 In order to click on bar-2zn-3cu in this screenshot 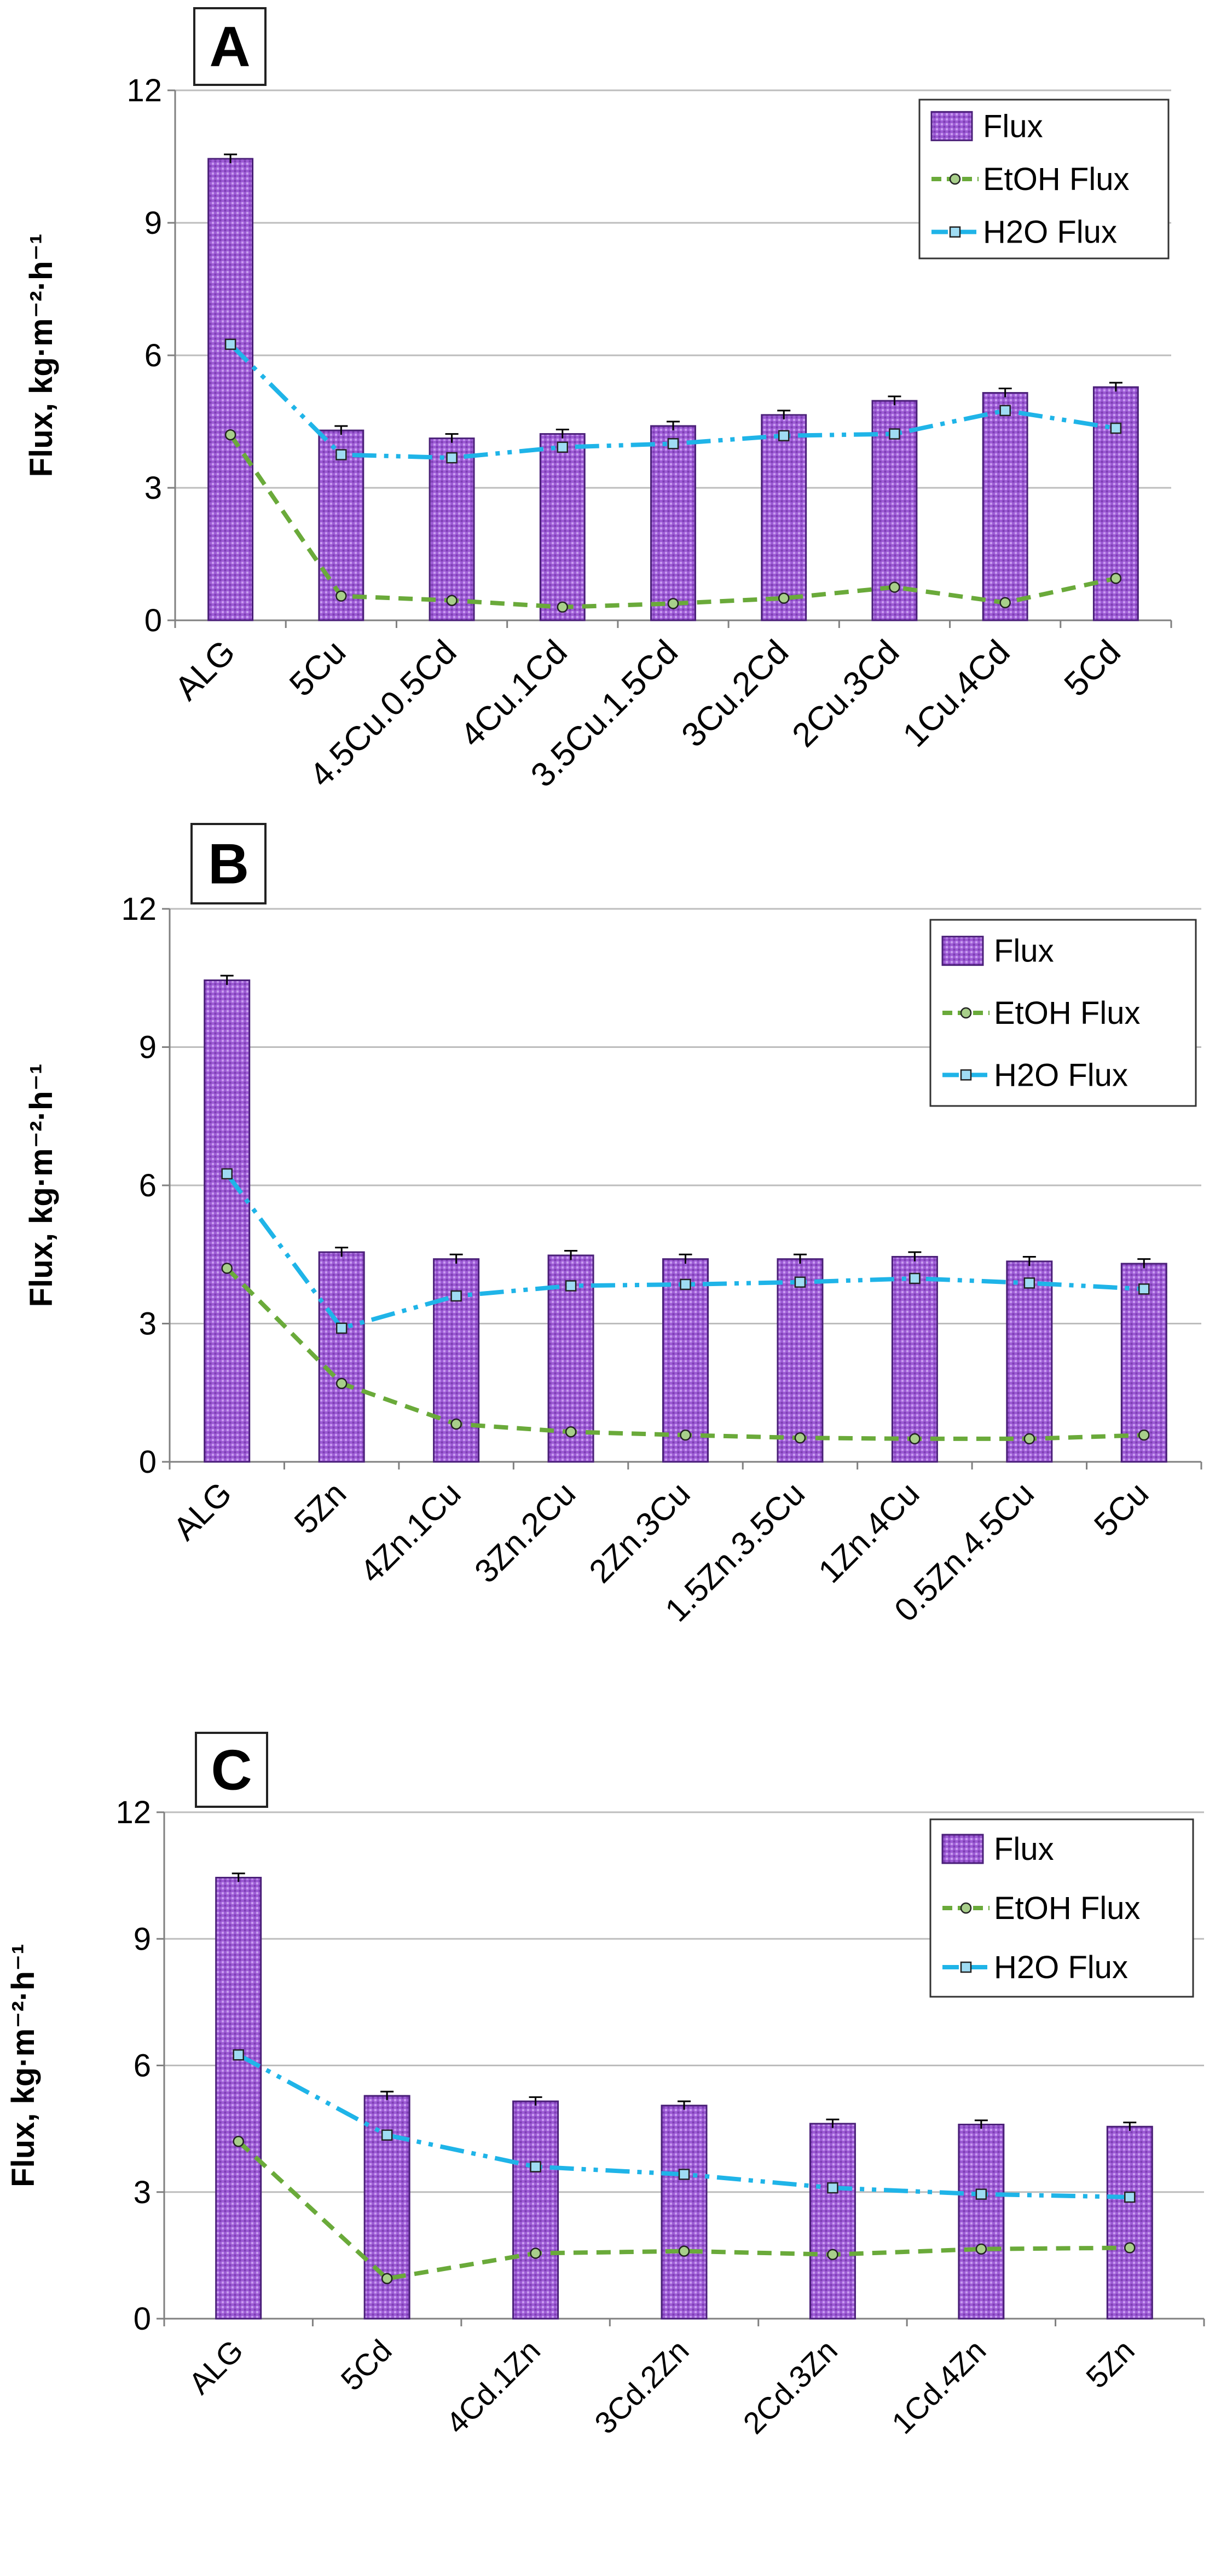, I will do `click(686, 1360)`.